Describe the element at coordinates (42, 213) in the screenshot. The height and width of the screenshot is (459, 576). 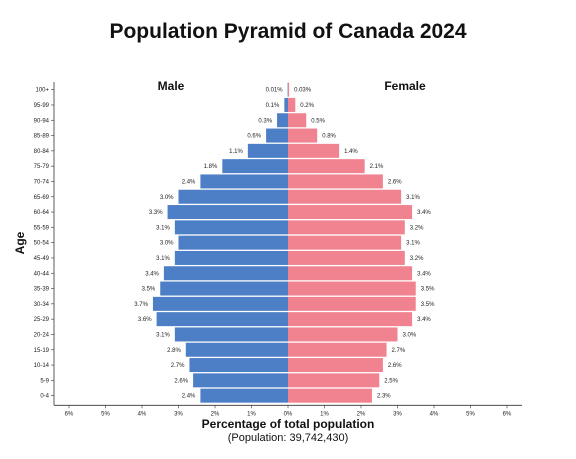
I see `age-tick-60-64: 60-64` at that location.